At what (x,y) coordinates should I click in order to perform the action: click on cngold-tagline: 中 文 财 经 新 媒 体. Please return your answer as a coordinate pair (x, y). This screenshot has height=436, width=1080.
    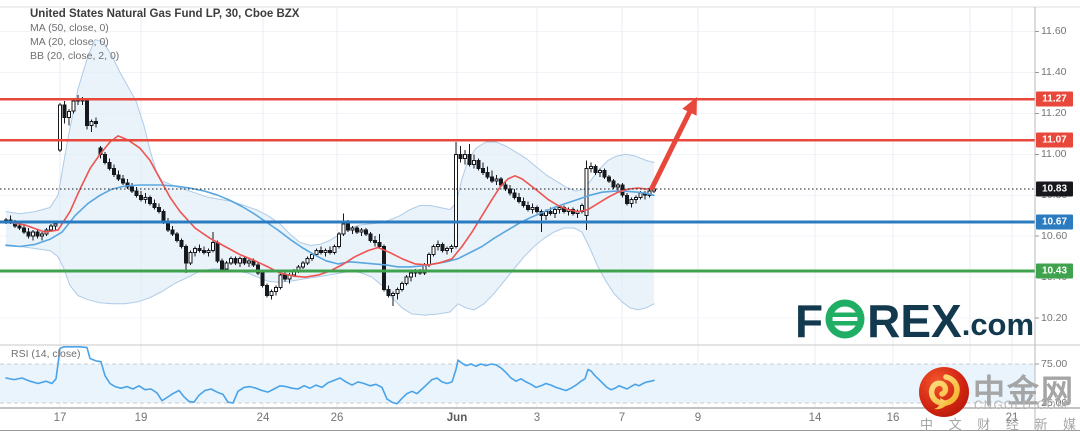
    Looking at the image, I should click on (1000, 424).